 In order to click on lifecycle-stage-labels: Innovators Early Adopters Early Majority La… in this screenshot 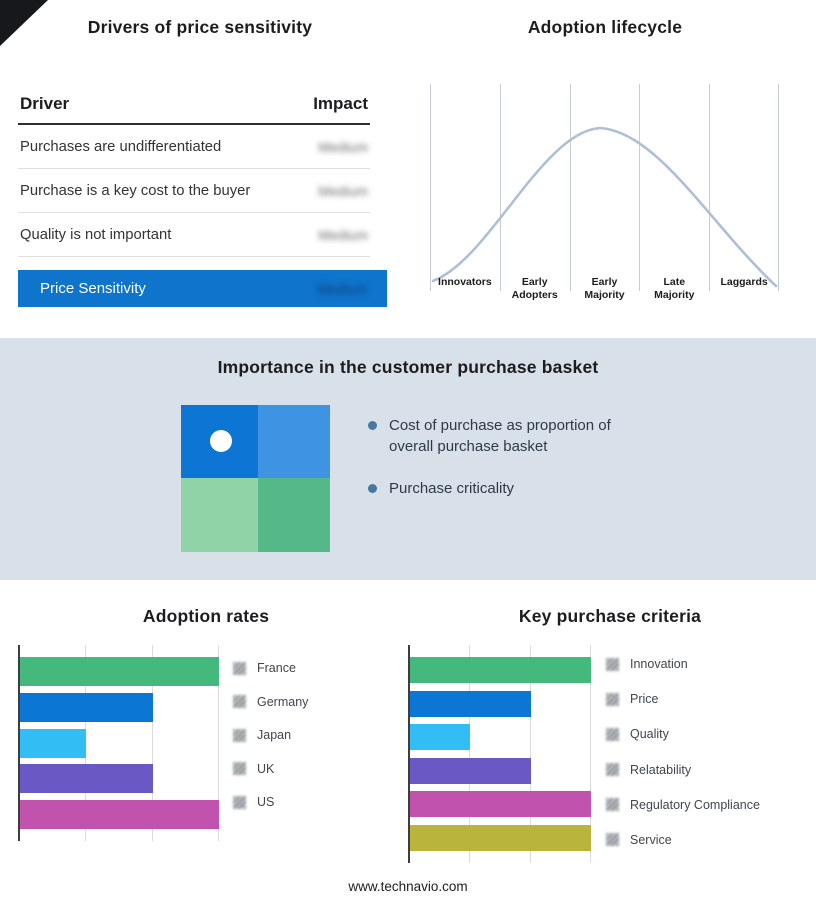, I will do `click(604, 288)`.